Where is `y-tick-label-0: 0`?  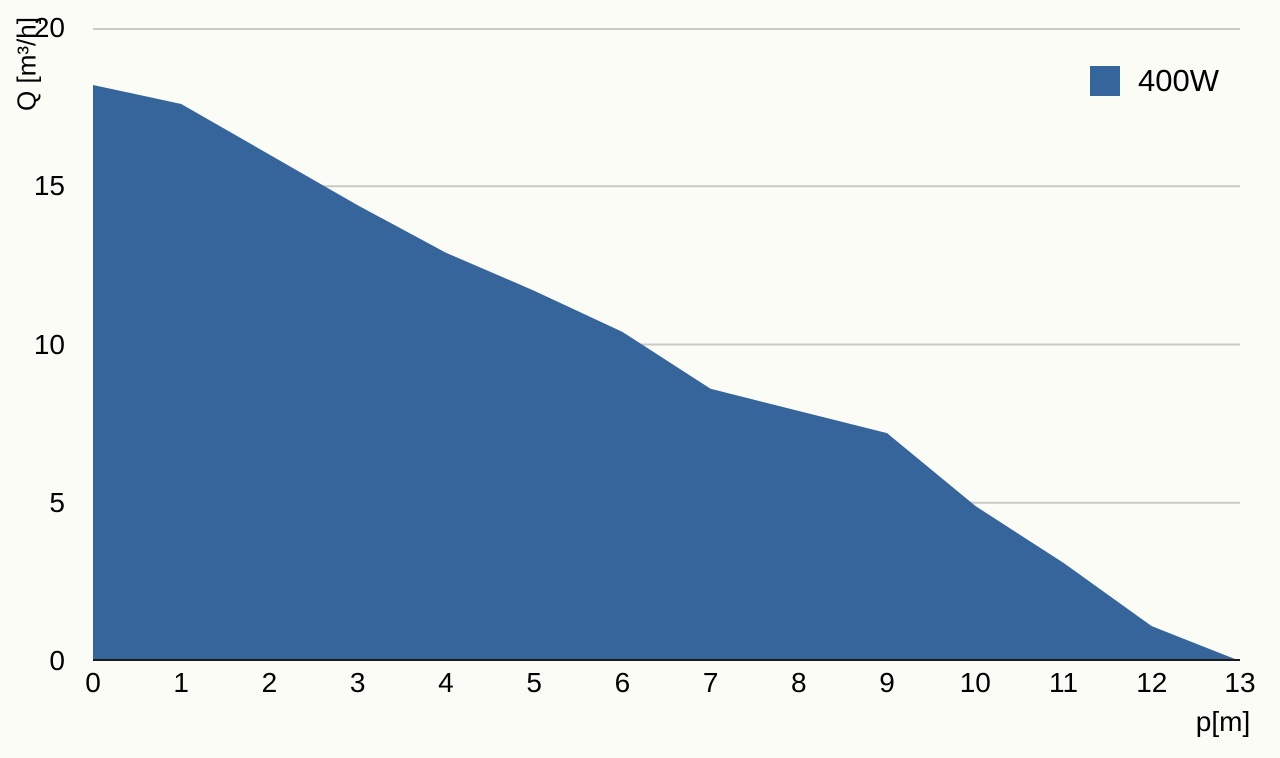
y-tick-label-0: 0 is located at coordinates (57, 660).